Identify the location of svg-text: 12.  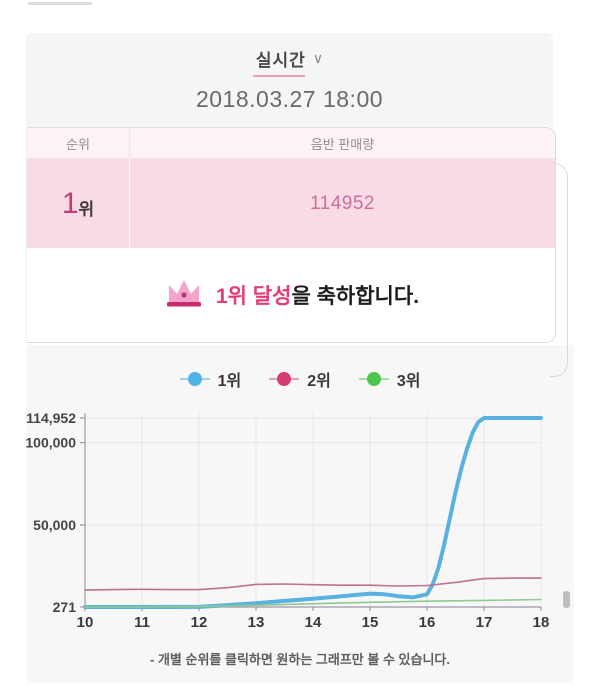
(199, 622).